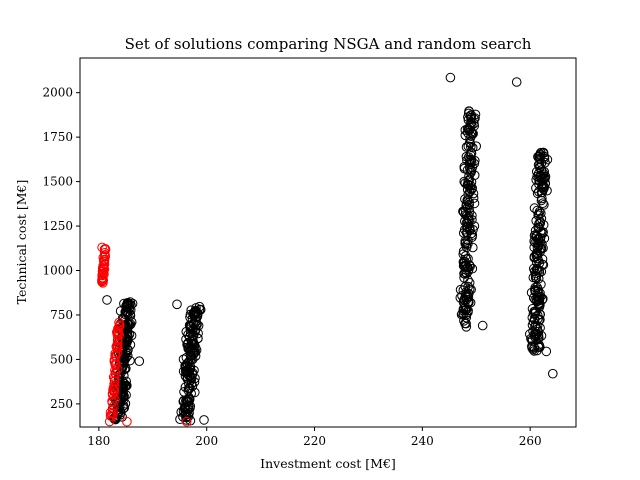  I want to click on y-axis-label: Technical cost [M€], so click(21, 242).